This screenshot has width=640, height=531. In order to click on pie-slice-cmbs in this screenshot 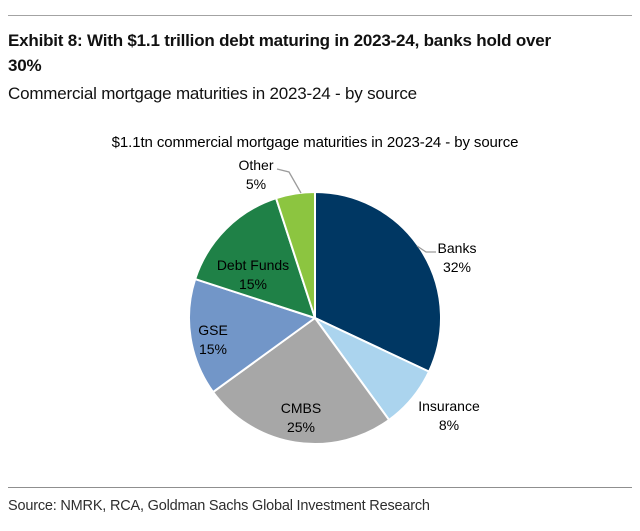, I will do `click(301, 381)`.